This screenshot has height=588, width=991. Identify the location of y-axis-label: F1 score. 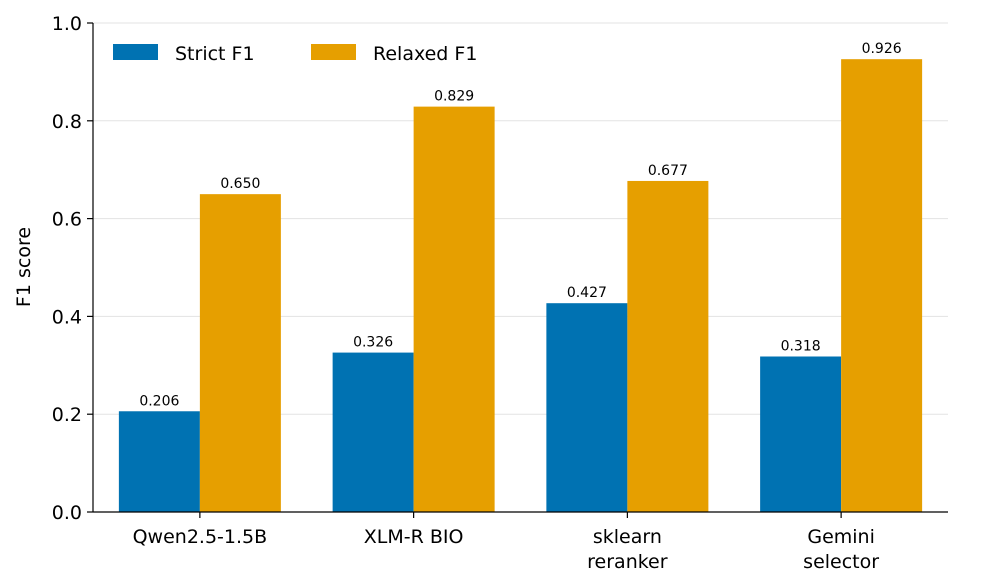
(24, 267).